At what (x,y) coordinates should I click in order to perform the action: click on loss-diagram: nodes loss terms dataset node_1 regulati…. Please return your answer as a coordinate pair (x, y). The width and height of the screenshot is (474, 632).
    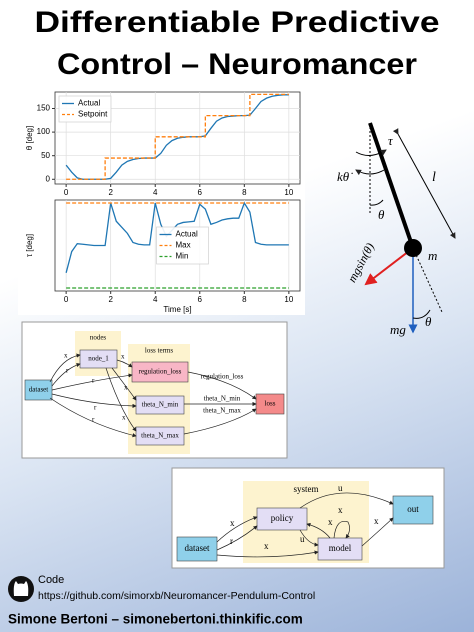
    Looking at the image, I should click on (154, 390).